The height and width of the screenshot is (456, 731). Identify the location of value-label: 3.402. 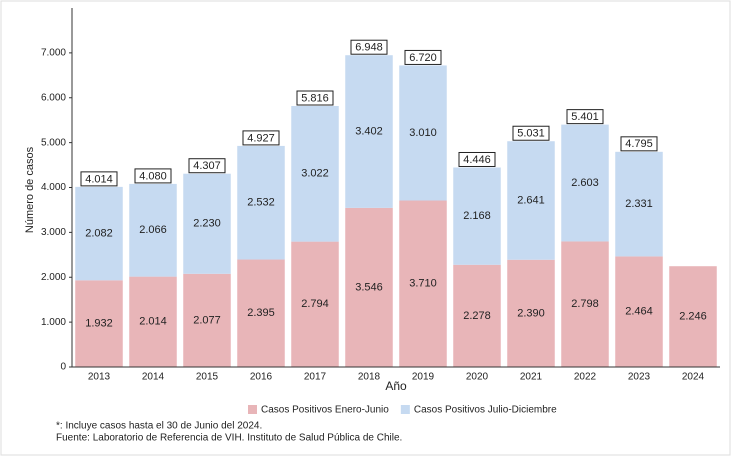
(369, 131).